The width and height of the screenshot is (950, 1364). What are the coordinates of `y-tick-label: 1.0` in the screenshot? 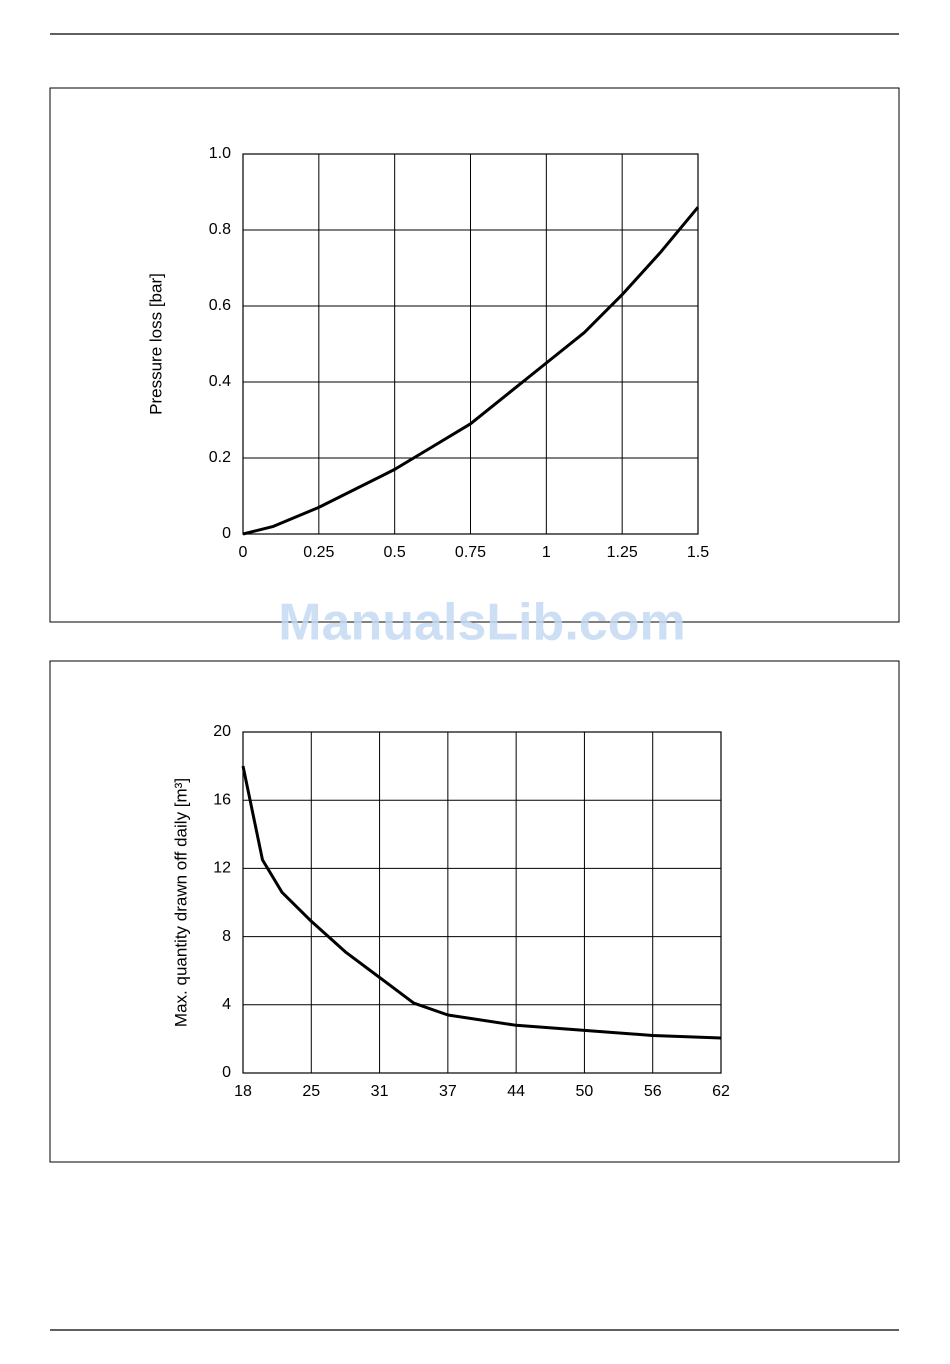 It's located at (220, 153).